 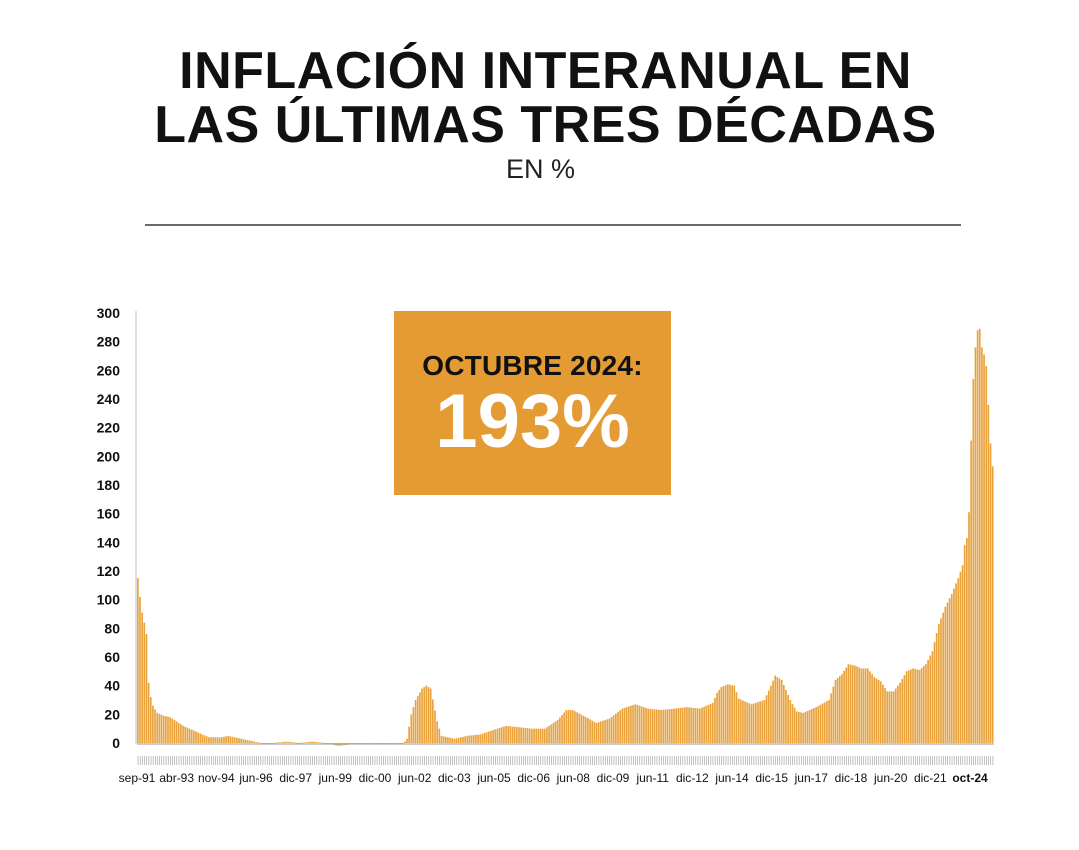 I want to click on y-tick-label: 300, so click(x=109, y=313).